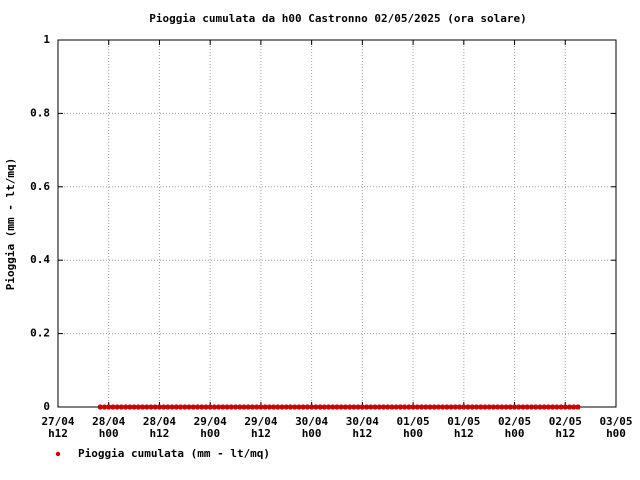 The width and height of the screenshot is (640, 480). I want to click on x-tick-label: 30/04, so click(311, 421).